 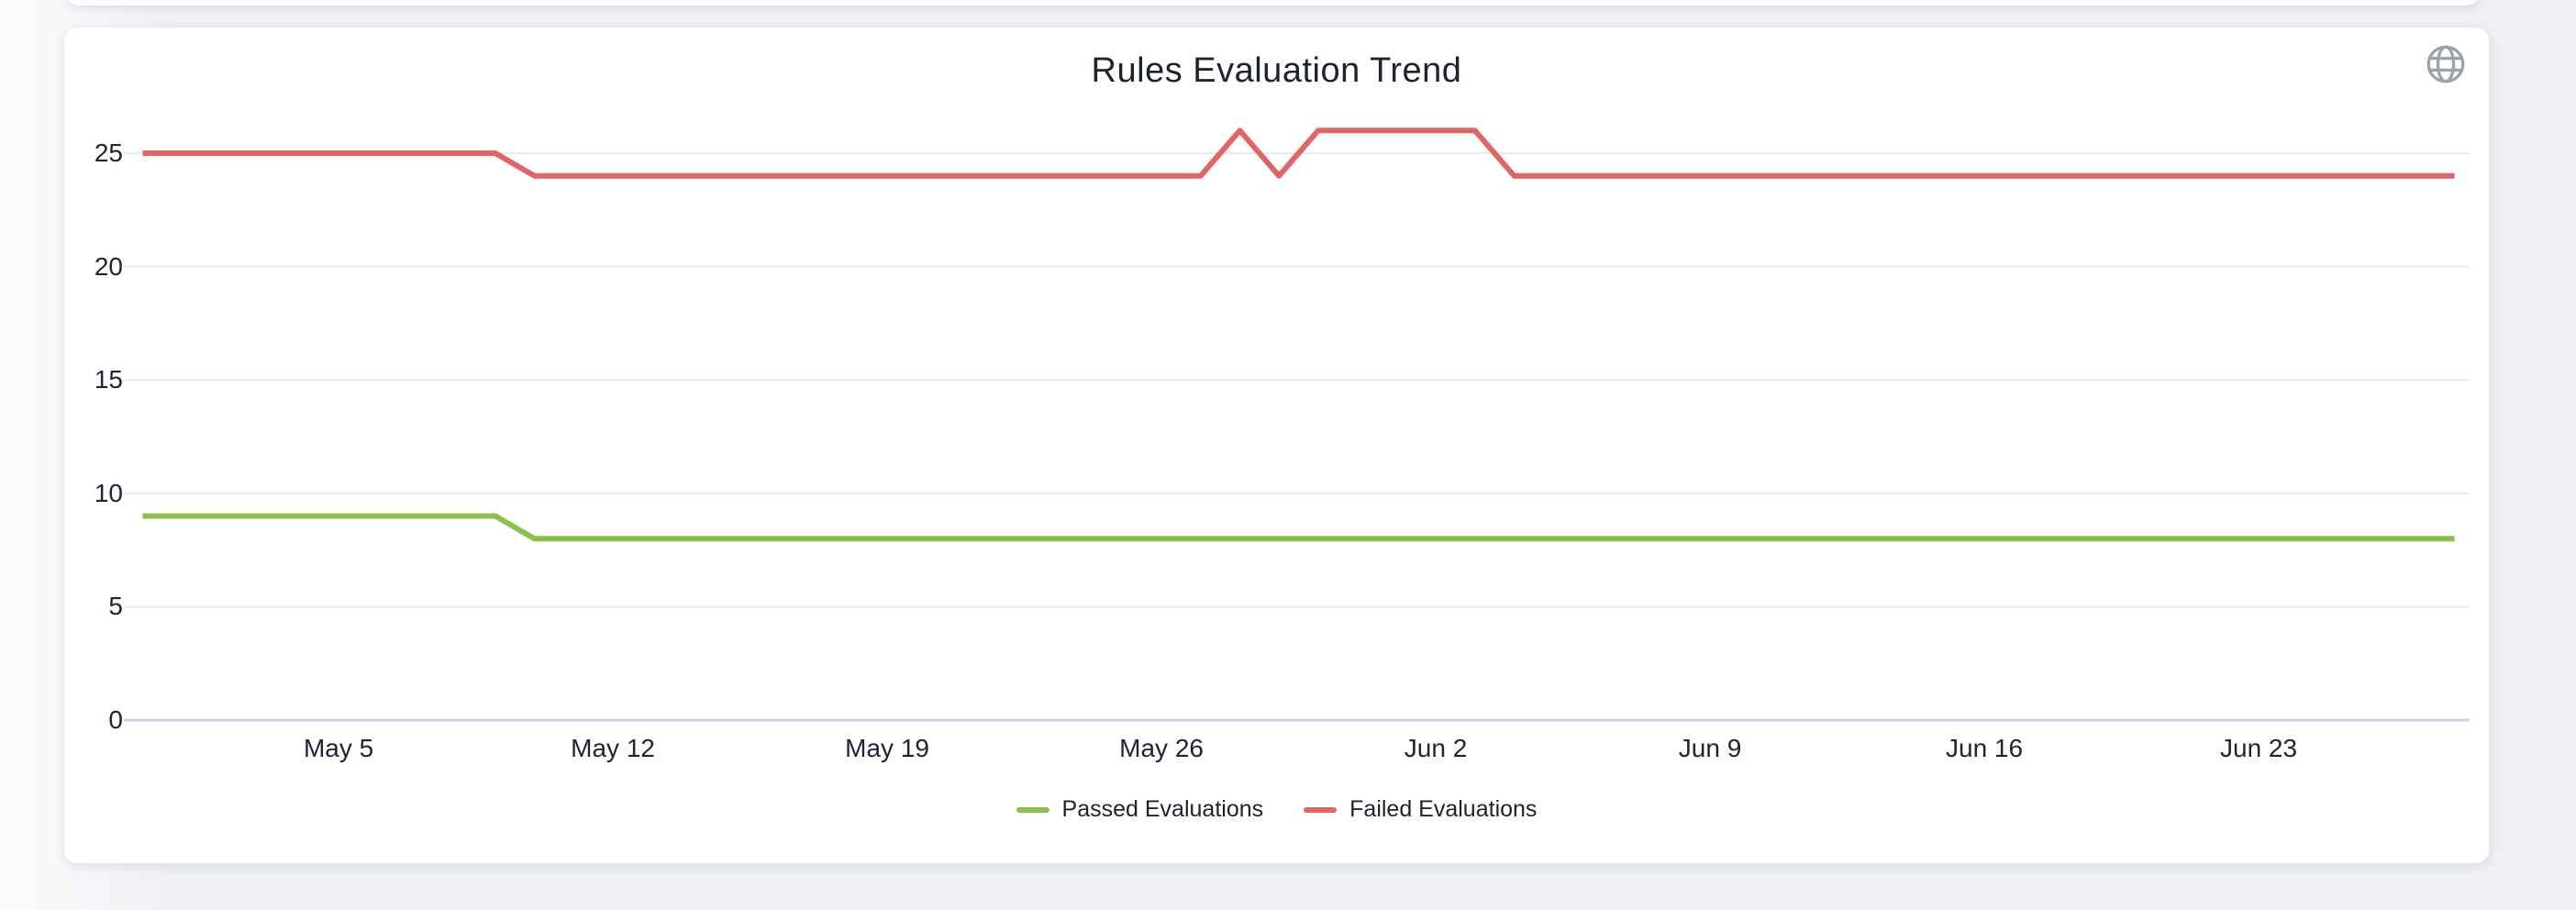 I want to click on x-tick-label-may-12: May 12, so click(x=613, y=748).